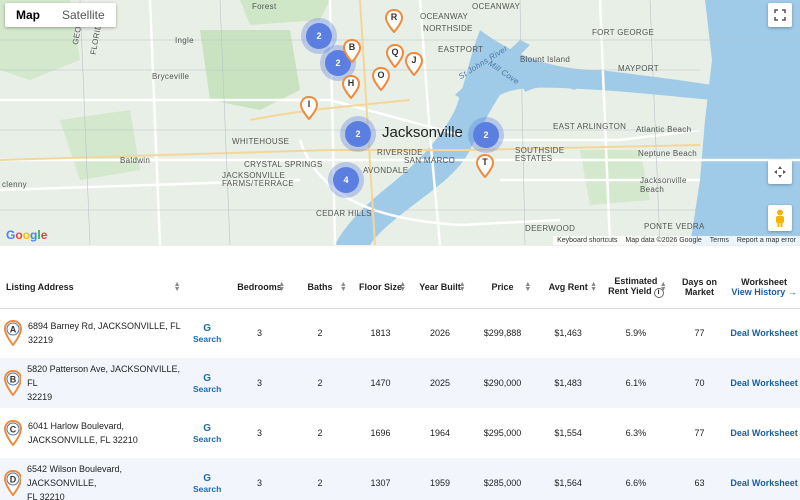  Describe the element at coordinates (394, 21) in the screenshot. I see `map-pin: R` at that location.